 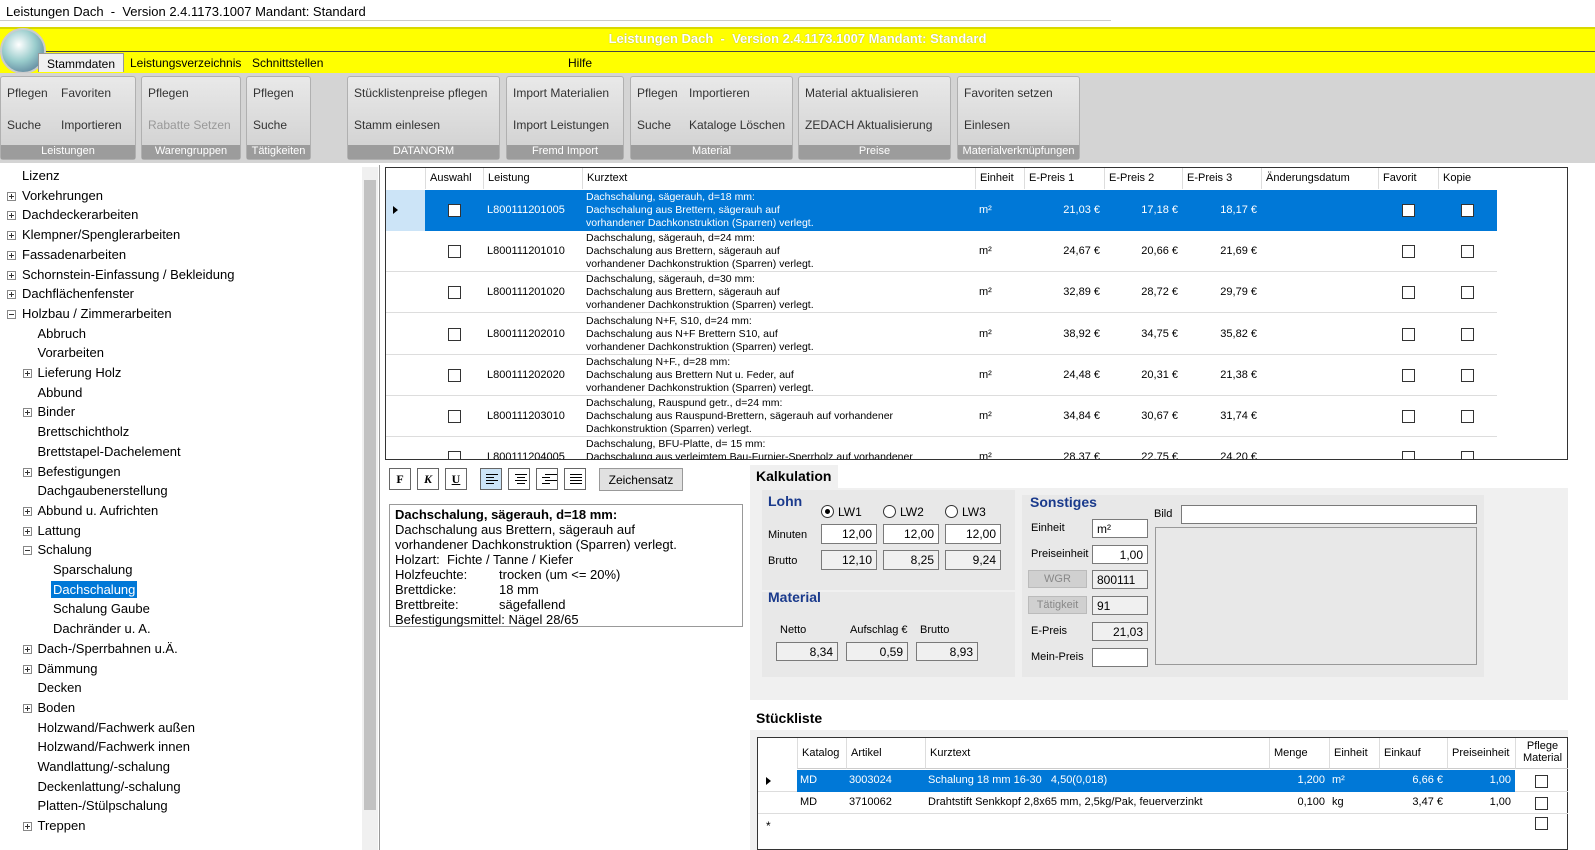 What do you see at coordinates (794, 477) in the screenshot?
I see `tab: Kalkulation` at bounding box center [794, 477].